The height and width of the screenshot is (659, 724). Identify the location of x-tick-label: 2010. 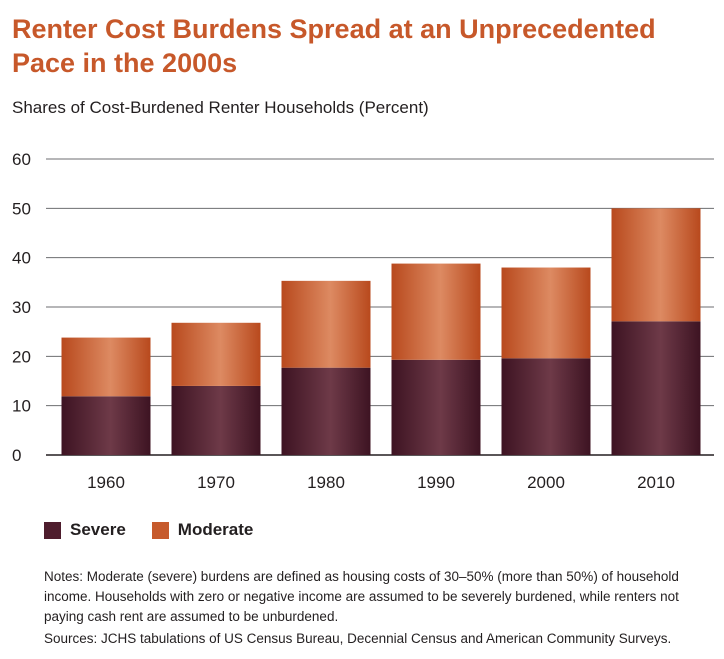
(656, 482).